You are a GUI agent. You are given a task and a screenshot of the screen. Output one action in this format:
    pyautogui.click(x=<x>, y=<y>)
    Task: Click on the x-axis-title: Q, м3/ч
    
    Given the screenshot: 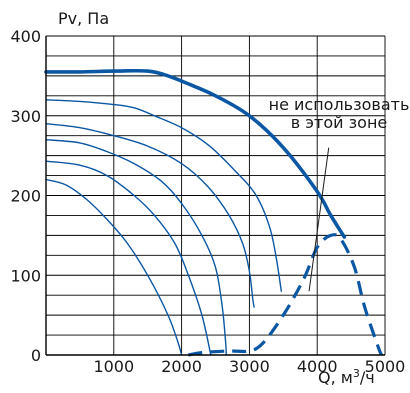 What is the action you would take?
    pyautogui.click(x=346, y=377)
    